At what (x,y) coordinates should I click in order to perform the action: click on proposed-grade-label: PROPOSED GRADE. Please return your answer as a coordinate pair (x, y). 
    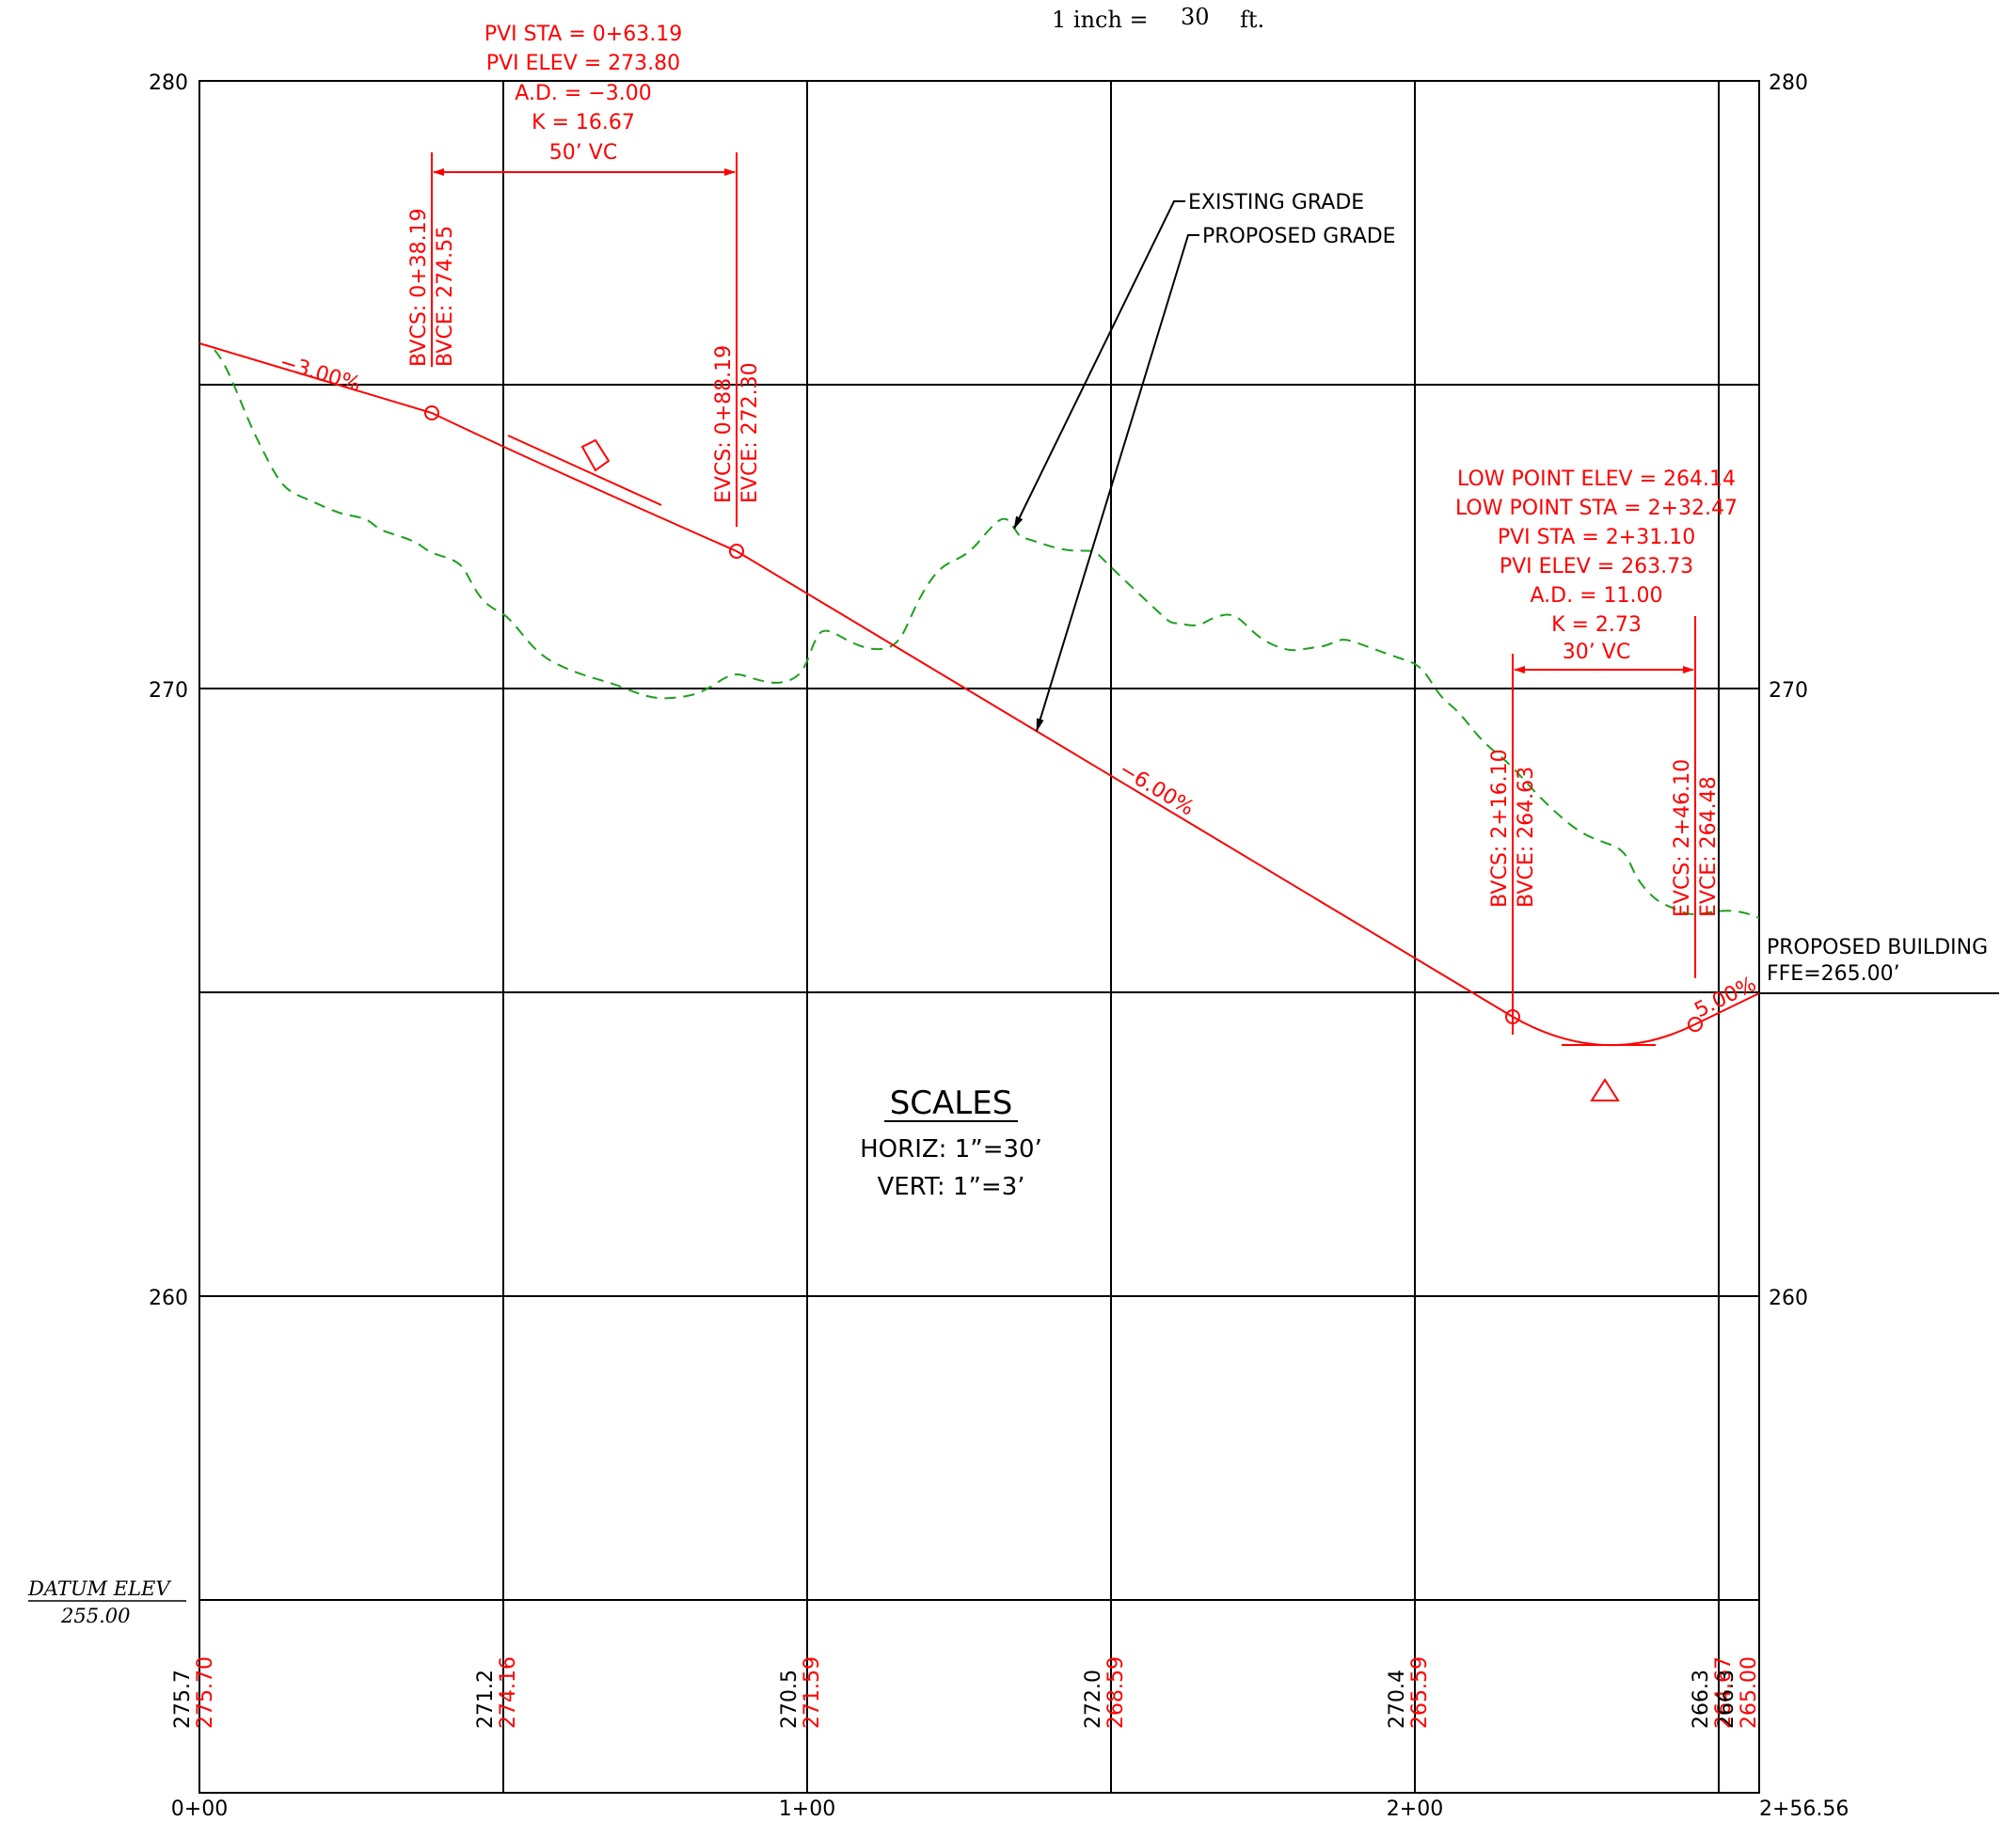
    Looking at the image, I should click on (1299, 237).